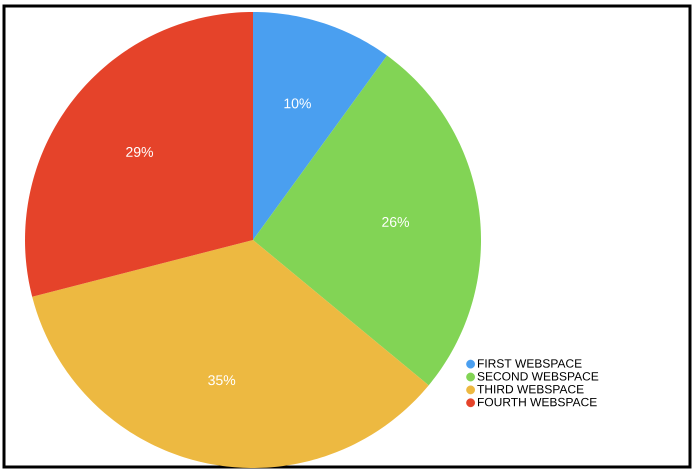  What do you see at coordinates (297, 103) in the screenshot?
I see `data-label: 10%` at bounding box center [297, 103].